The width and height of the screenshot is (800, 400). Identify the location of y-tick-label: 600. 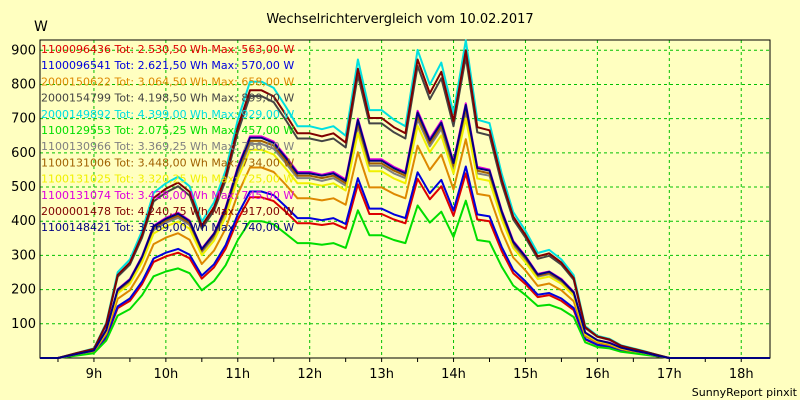
(23, 153).